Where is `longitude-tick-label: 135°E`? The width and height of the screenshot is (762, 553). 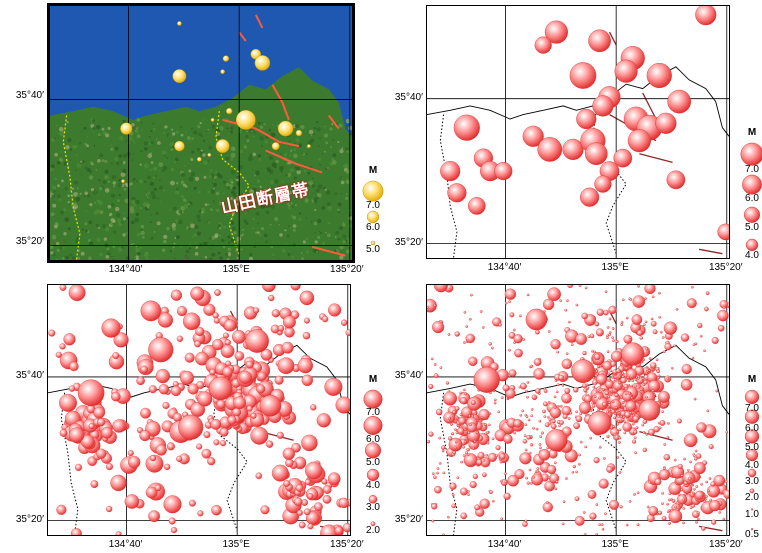 longitude-tick-label: 135°E is located at coordinates (236, 544).